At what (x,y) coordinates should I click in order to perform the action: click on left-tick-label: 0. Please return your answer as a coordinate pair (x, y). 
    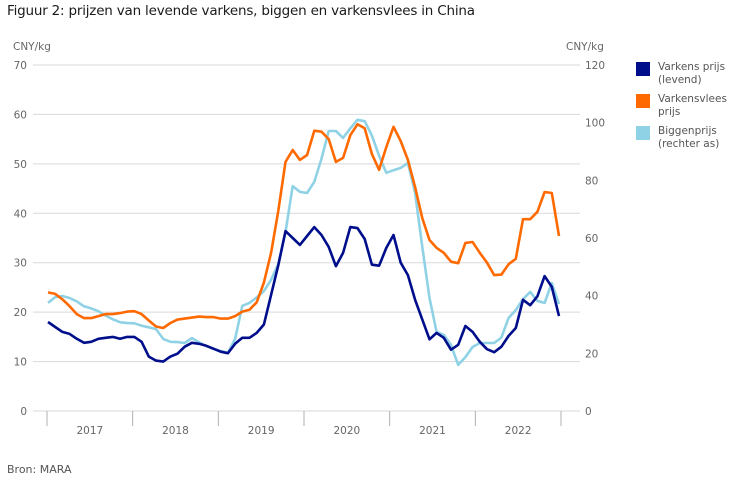
    Looking at the image, I should click on (23, 412).